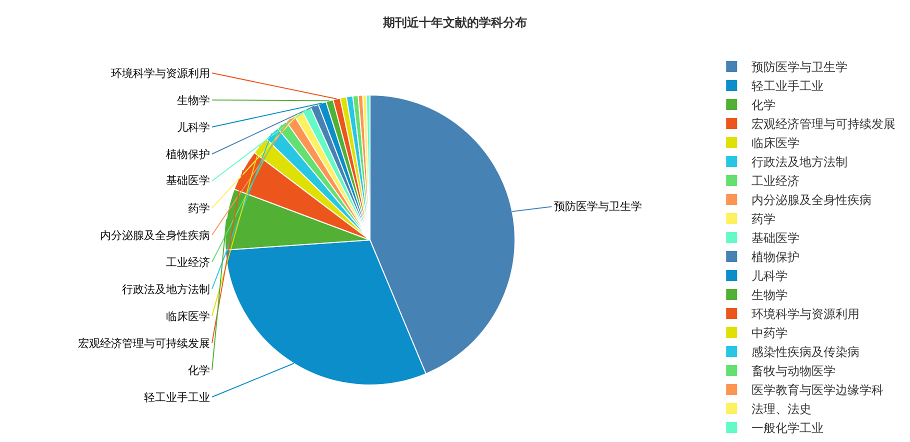 This screenshot has width=910, height=442. What do you see at coordinates (770, 276) in the screenshot?
I see `legend-label: 儿科学` at bounding box center [770, 276].